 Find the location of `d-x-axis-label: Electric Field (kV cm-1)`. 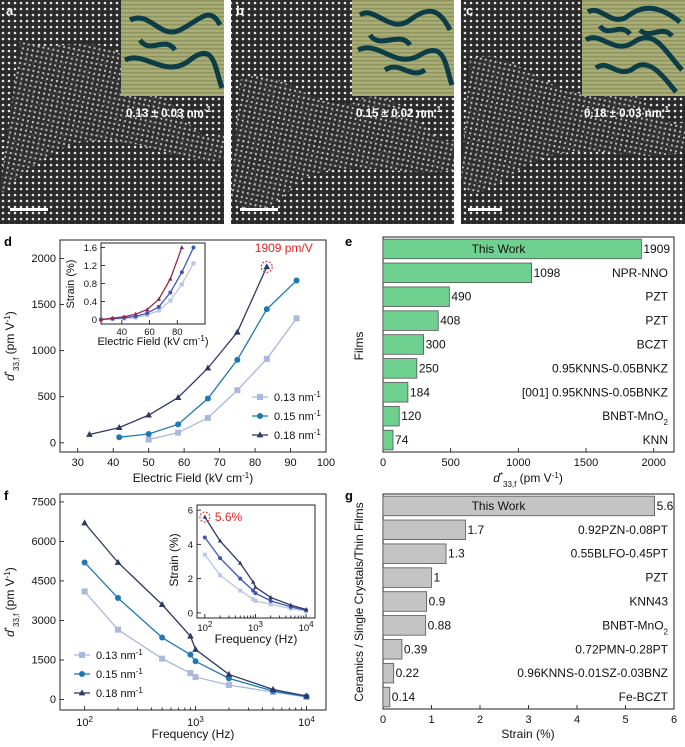

d-x-axis-label: Electric Field (kV cm-1) is located at coordinates (193, 478).